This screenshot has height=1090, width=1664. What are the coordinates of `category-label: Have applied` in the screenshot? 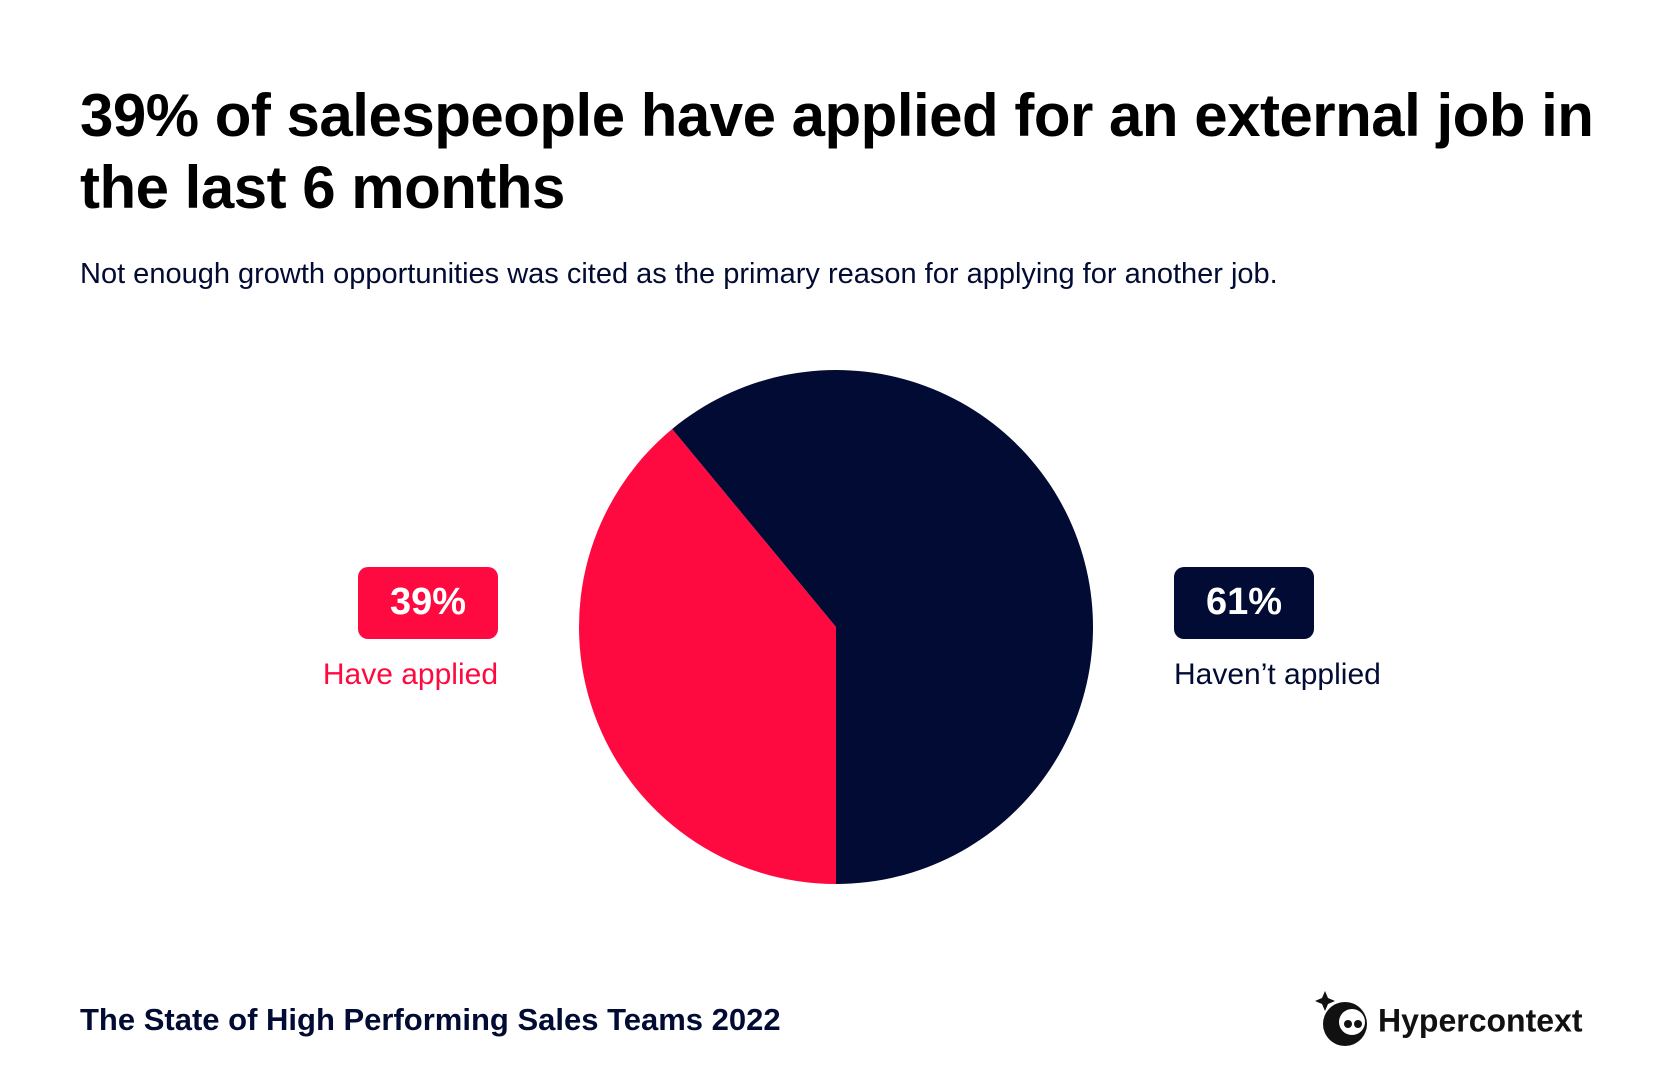 It's located at (410, 674).